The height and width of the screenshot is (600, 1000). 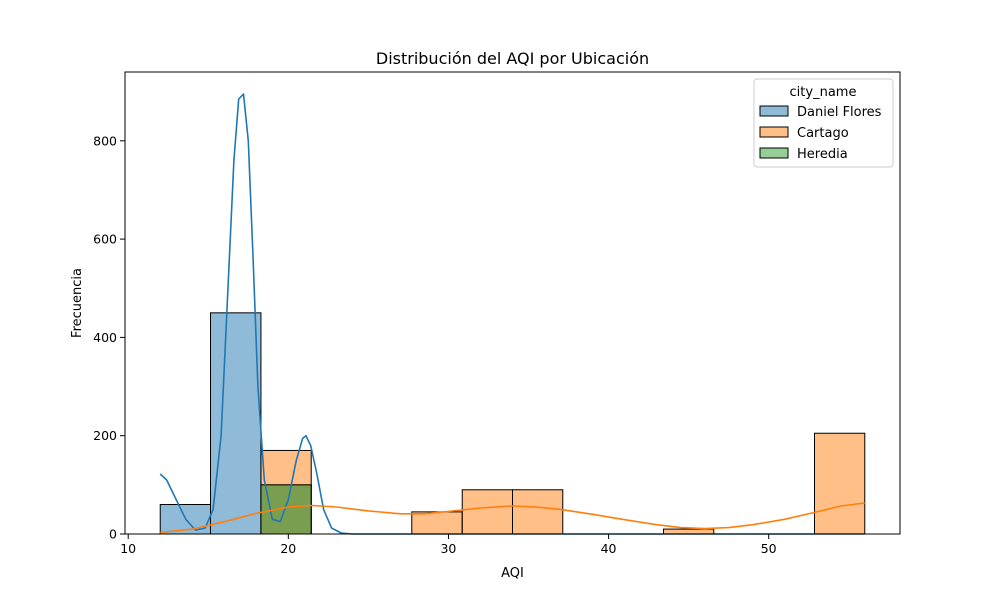 I want to click on y-tick-label: 0, so click(x=113, y=534).